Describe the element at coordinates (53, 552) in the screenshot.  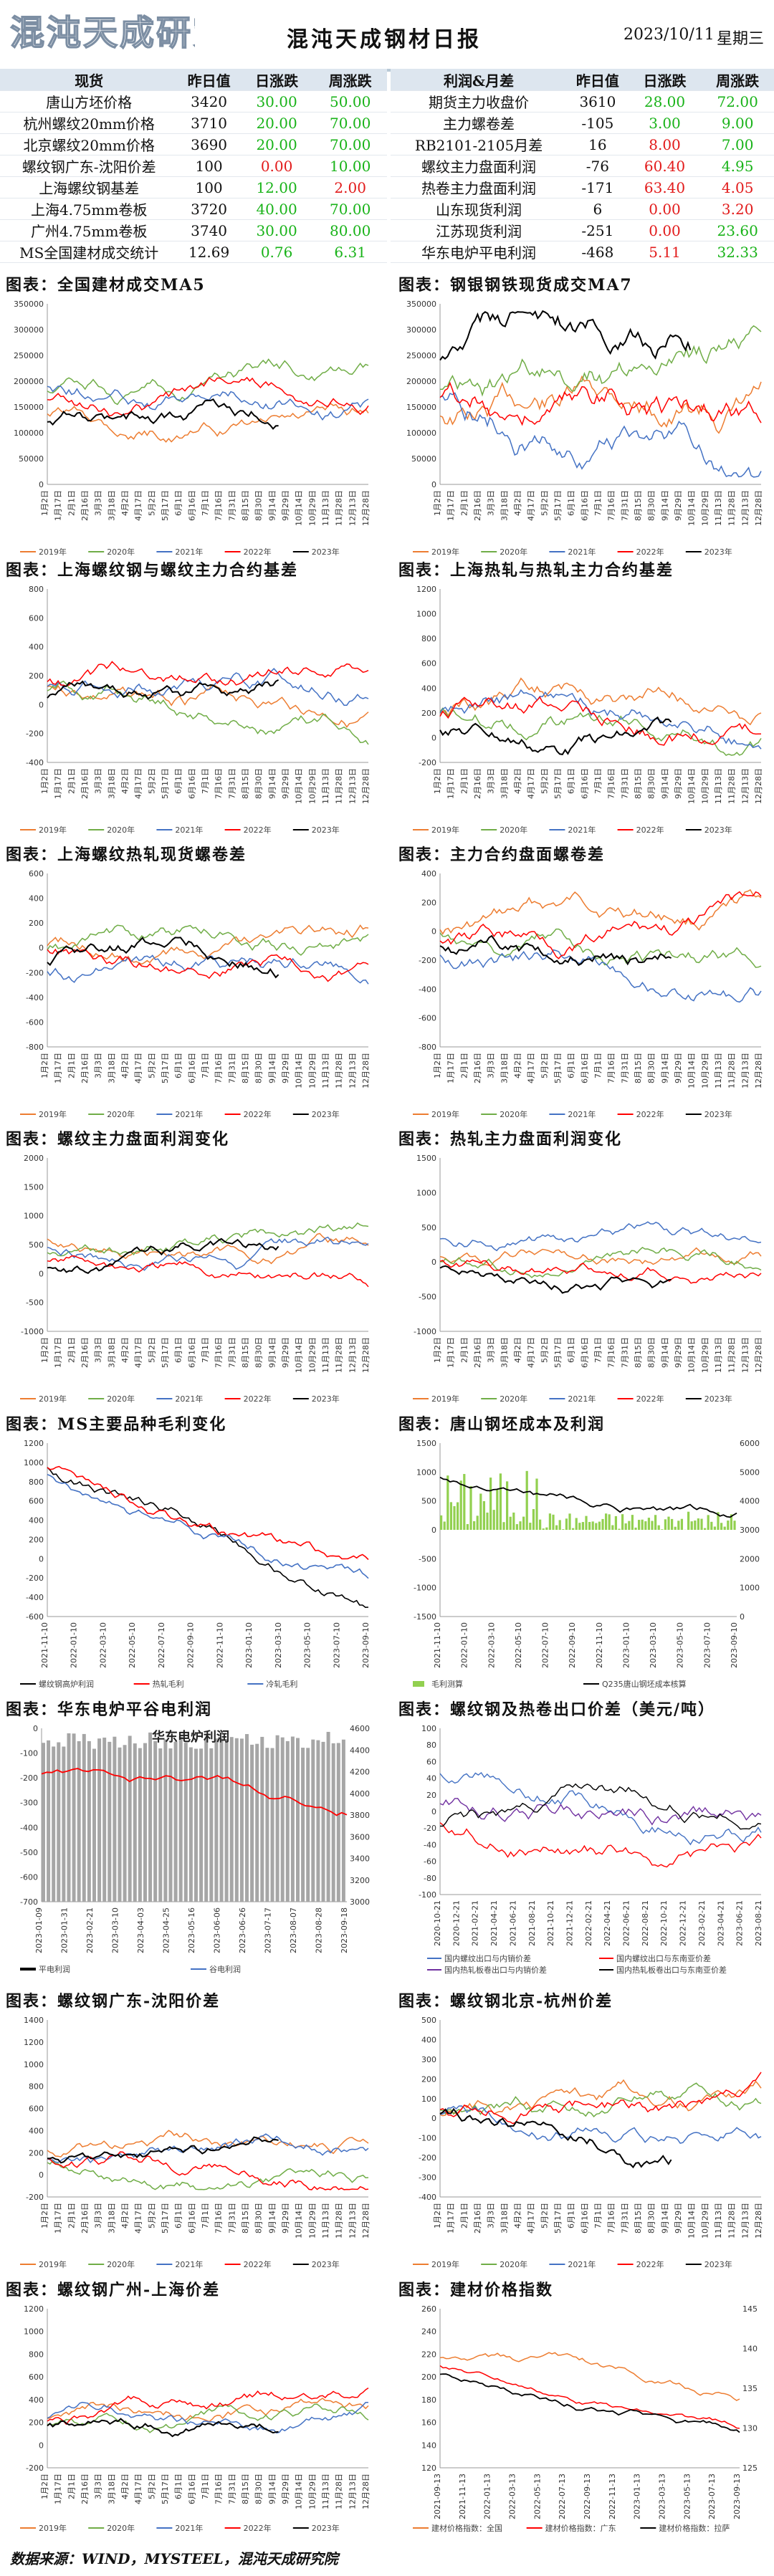
I see `legend-label: 2019年` at that location.